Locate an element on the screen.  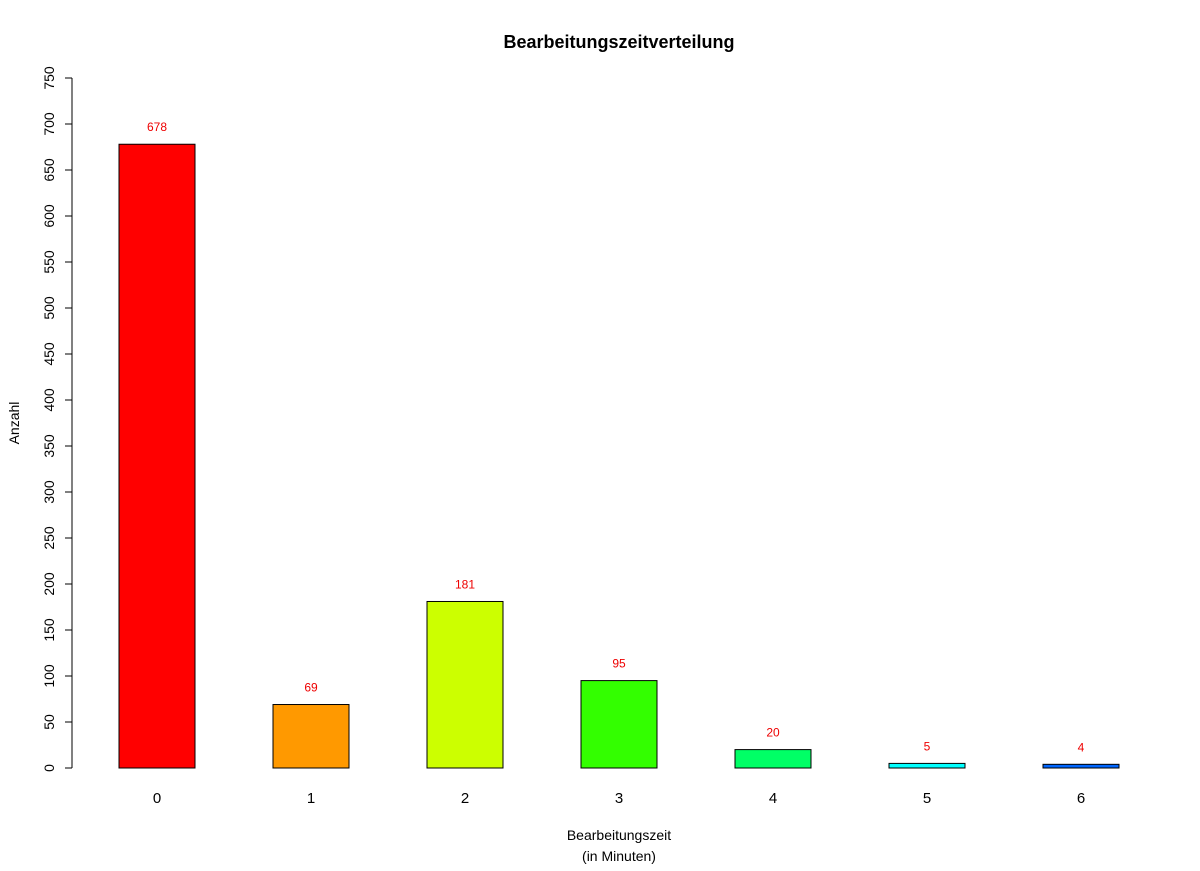
x-tick-label: 5 is located at coordinates (927, 798).